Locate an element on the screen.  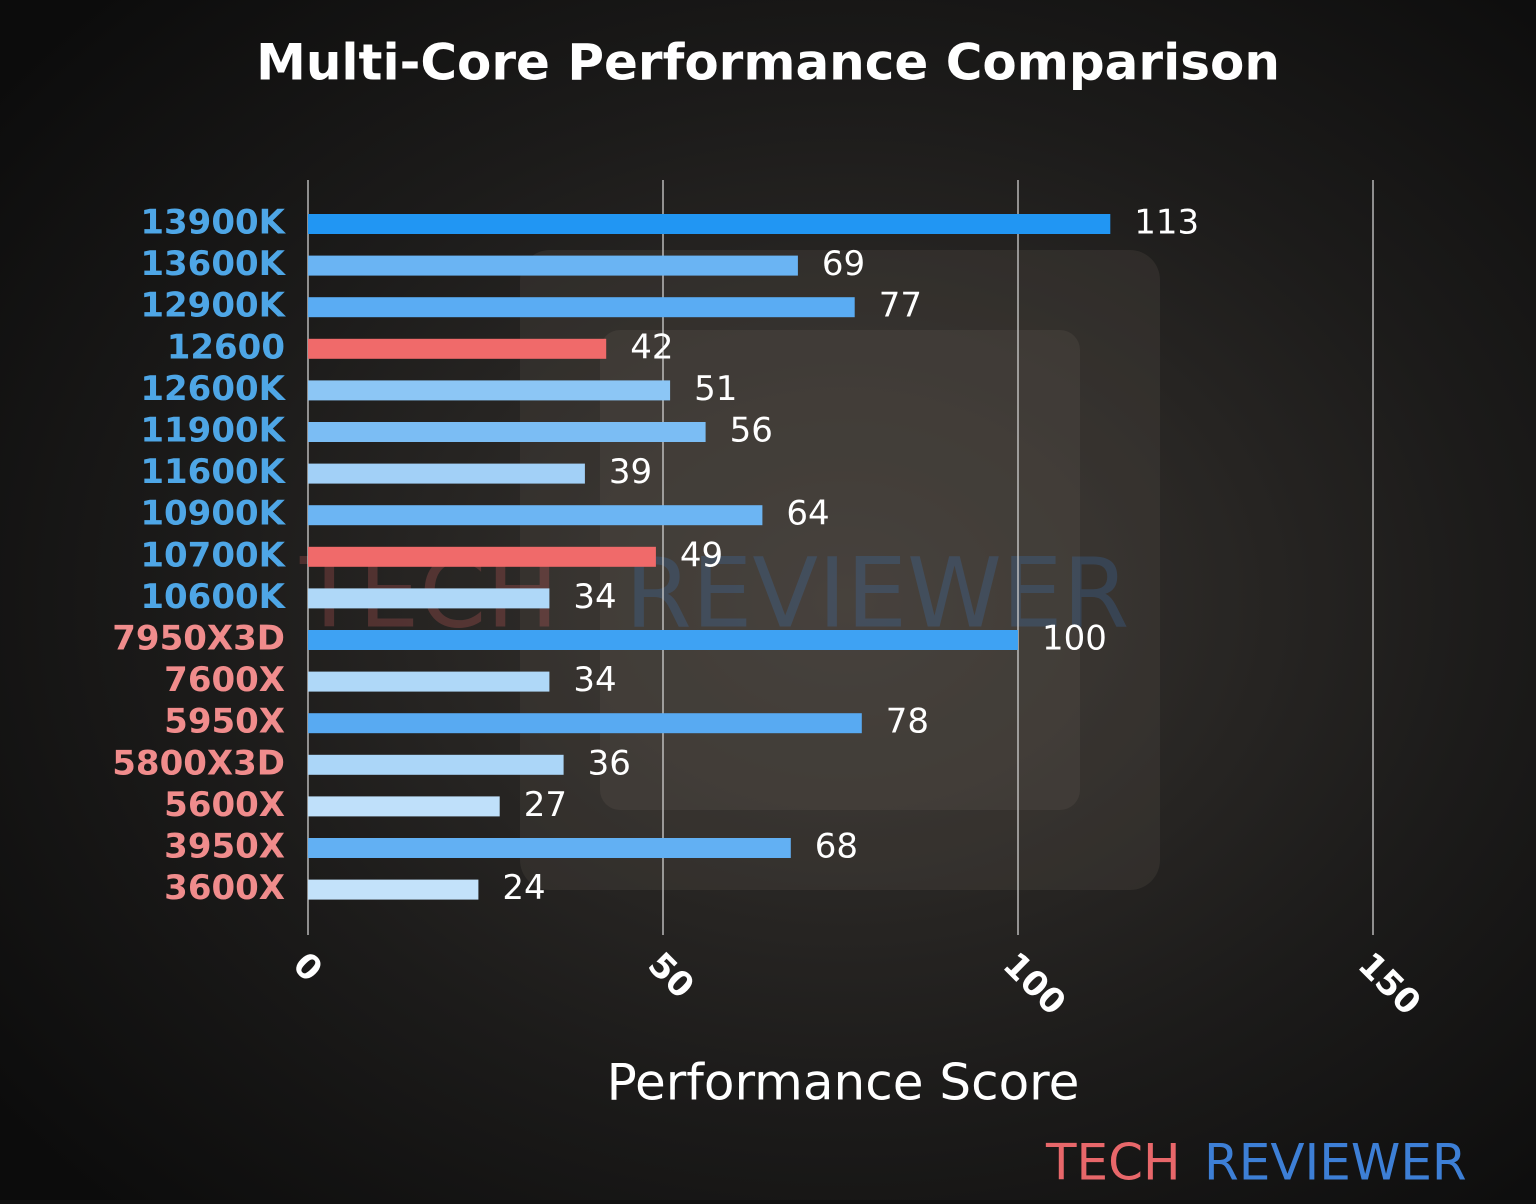
y-tick-label: 11600K is located at coordinates (213, 472).